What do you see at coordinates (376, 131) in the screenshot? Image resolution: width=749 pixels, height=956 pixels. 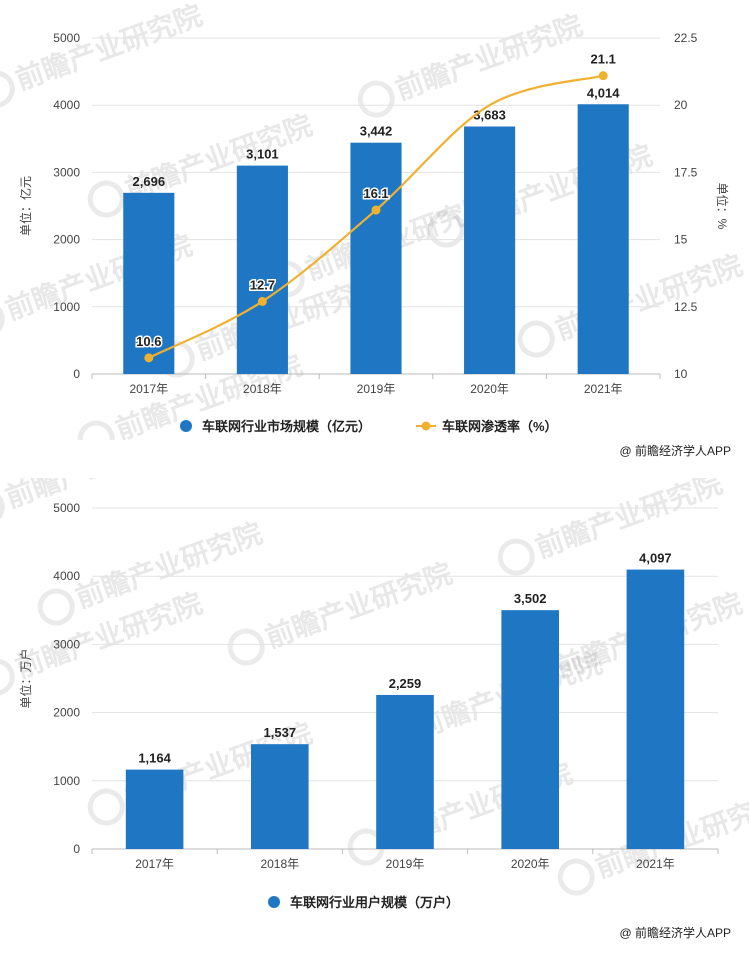 I see `bar-value-label: 3,442` at bounding box center [376, 131].